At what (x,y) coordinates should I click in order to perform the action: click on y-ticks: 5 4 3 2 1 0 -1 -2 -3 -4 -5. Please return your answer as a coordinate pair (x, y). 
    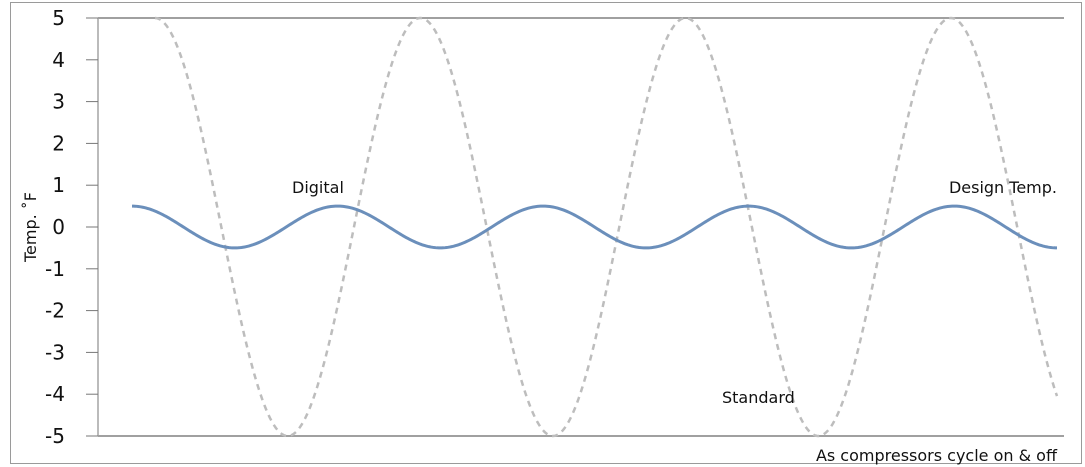
    Looking at the image, I should click on (71, 227).